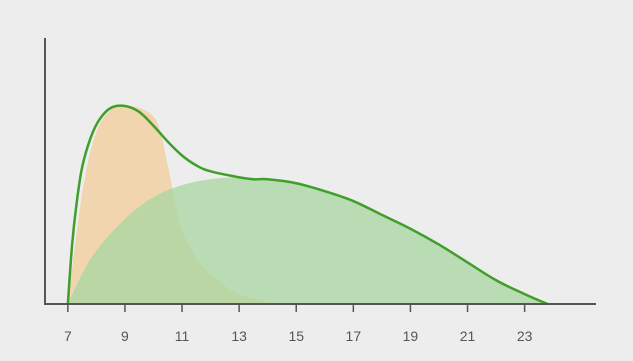 This screenshot has width=633, height=361. What do you see at coordinates (125, 336) in the screenshot?
I see `x-tick-label-9: 9` at bounding box center [125, 336].